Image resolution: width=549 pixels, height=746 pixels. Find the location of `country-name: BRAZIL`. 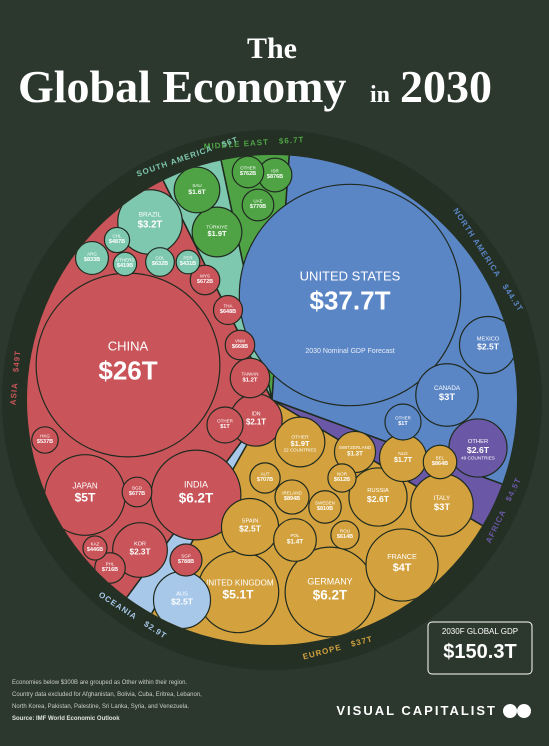

country-name: BRAZIL is located at coordinates (150, 215).